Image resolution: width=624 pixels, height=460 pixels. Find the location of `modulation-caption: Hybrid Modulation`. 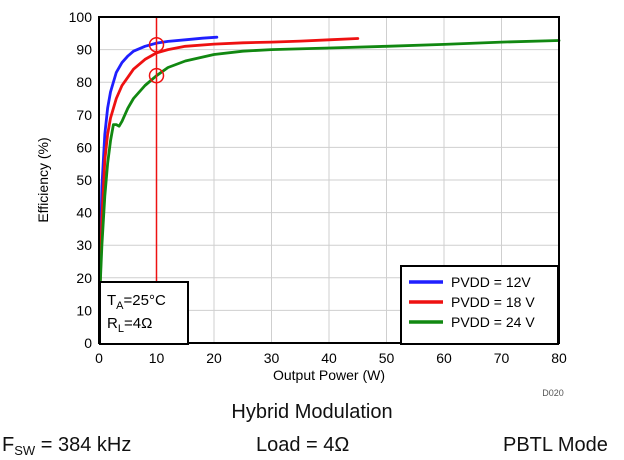

modulation-caption: Hybrid Modulation is located at coordinates (312, 412).